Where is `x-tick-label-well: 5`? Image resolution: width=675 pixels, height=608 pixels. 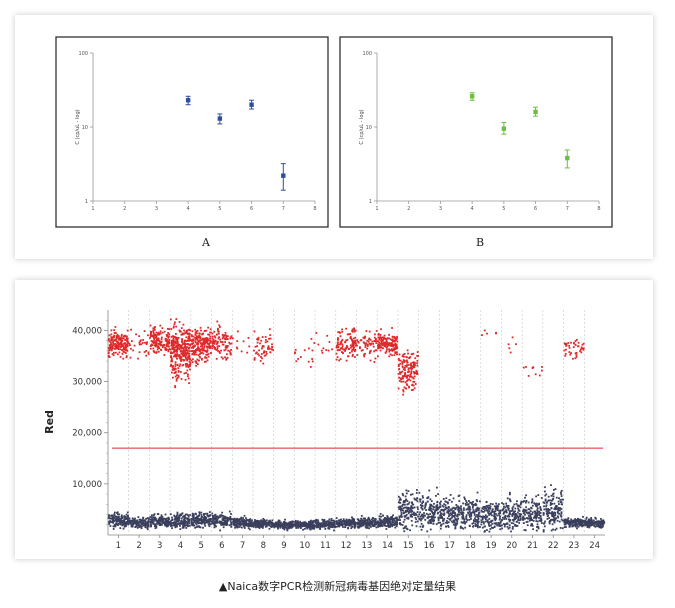 x-tick-label-well: 5 is located at coordinates (200, 546).